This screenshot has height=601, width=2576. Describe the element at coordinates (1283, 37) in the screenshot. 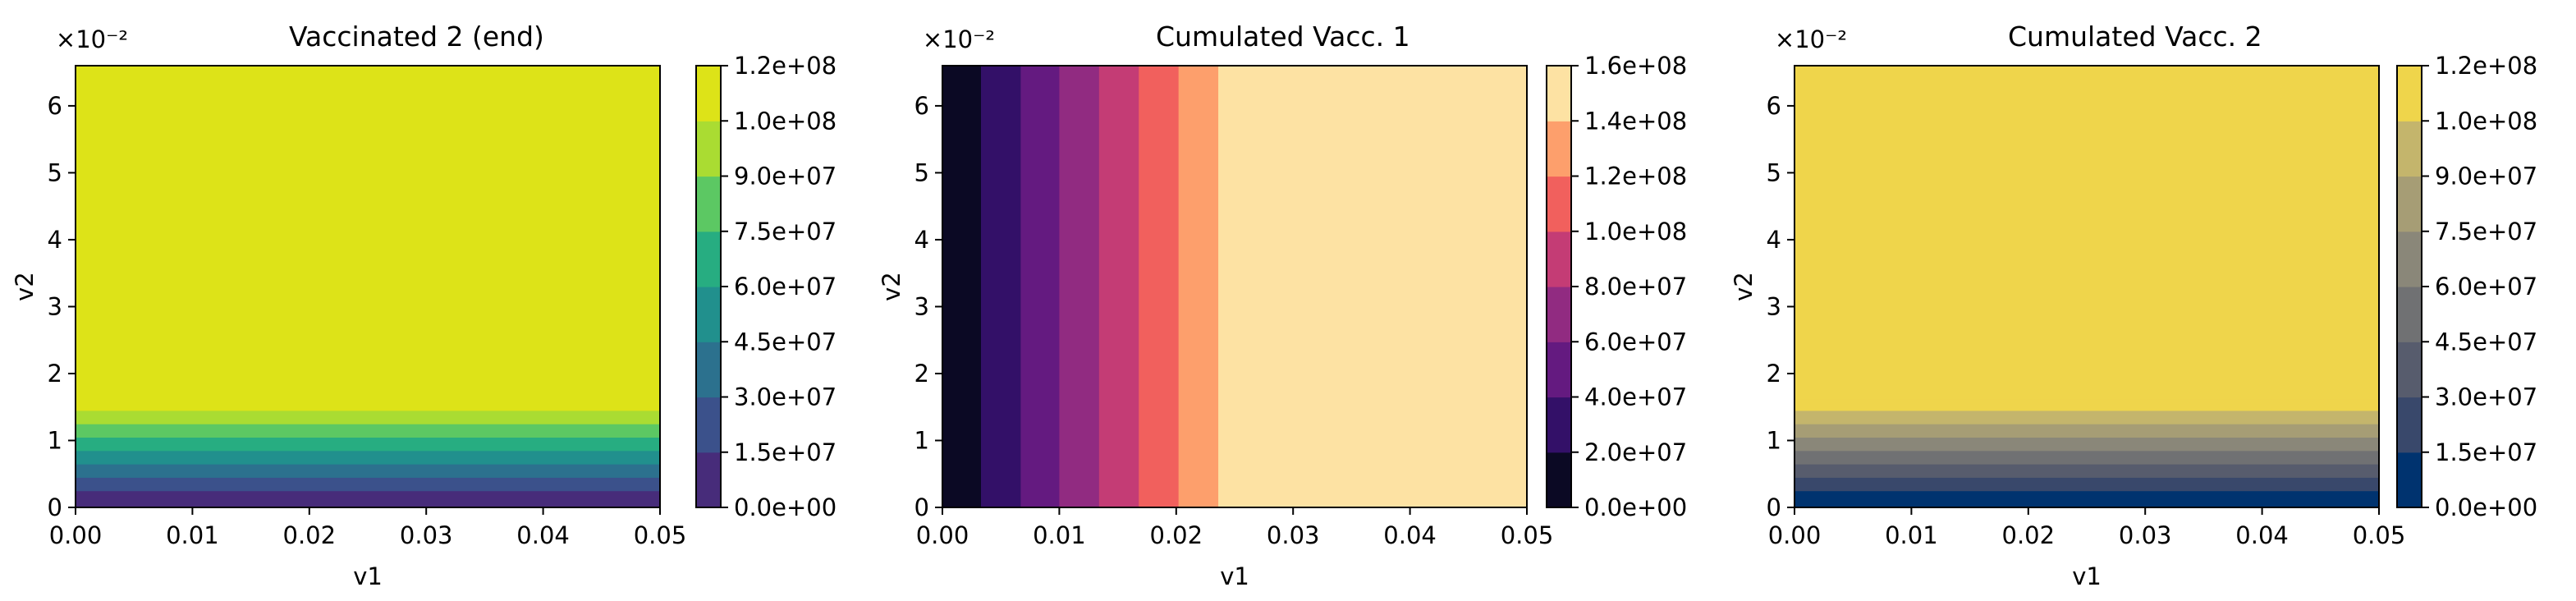

I see `chart-title: Cumulated Vacc. 1` at that location.